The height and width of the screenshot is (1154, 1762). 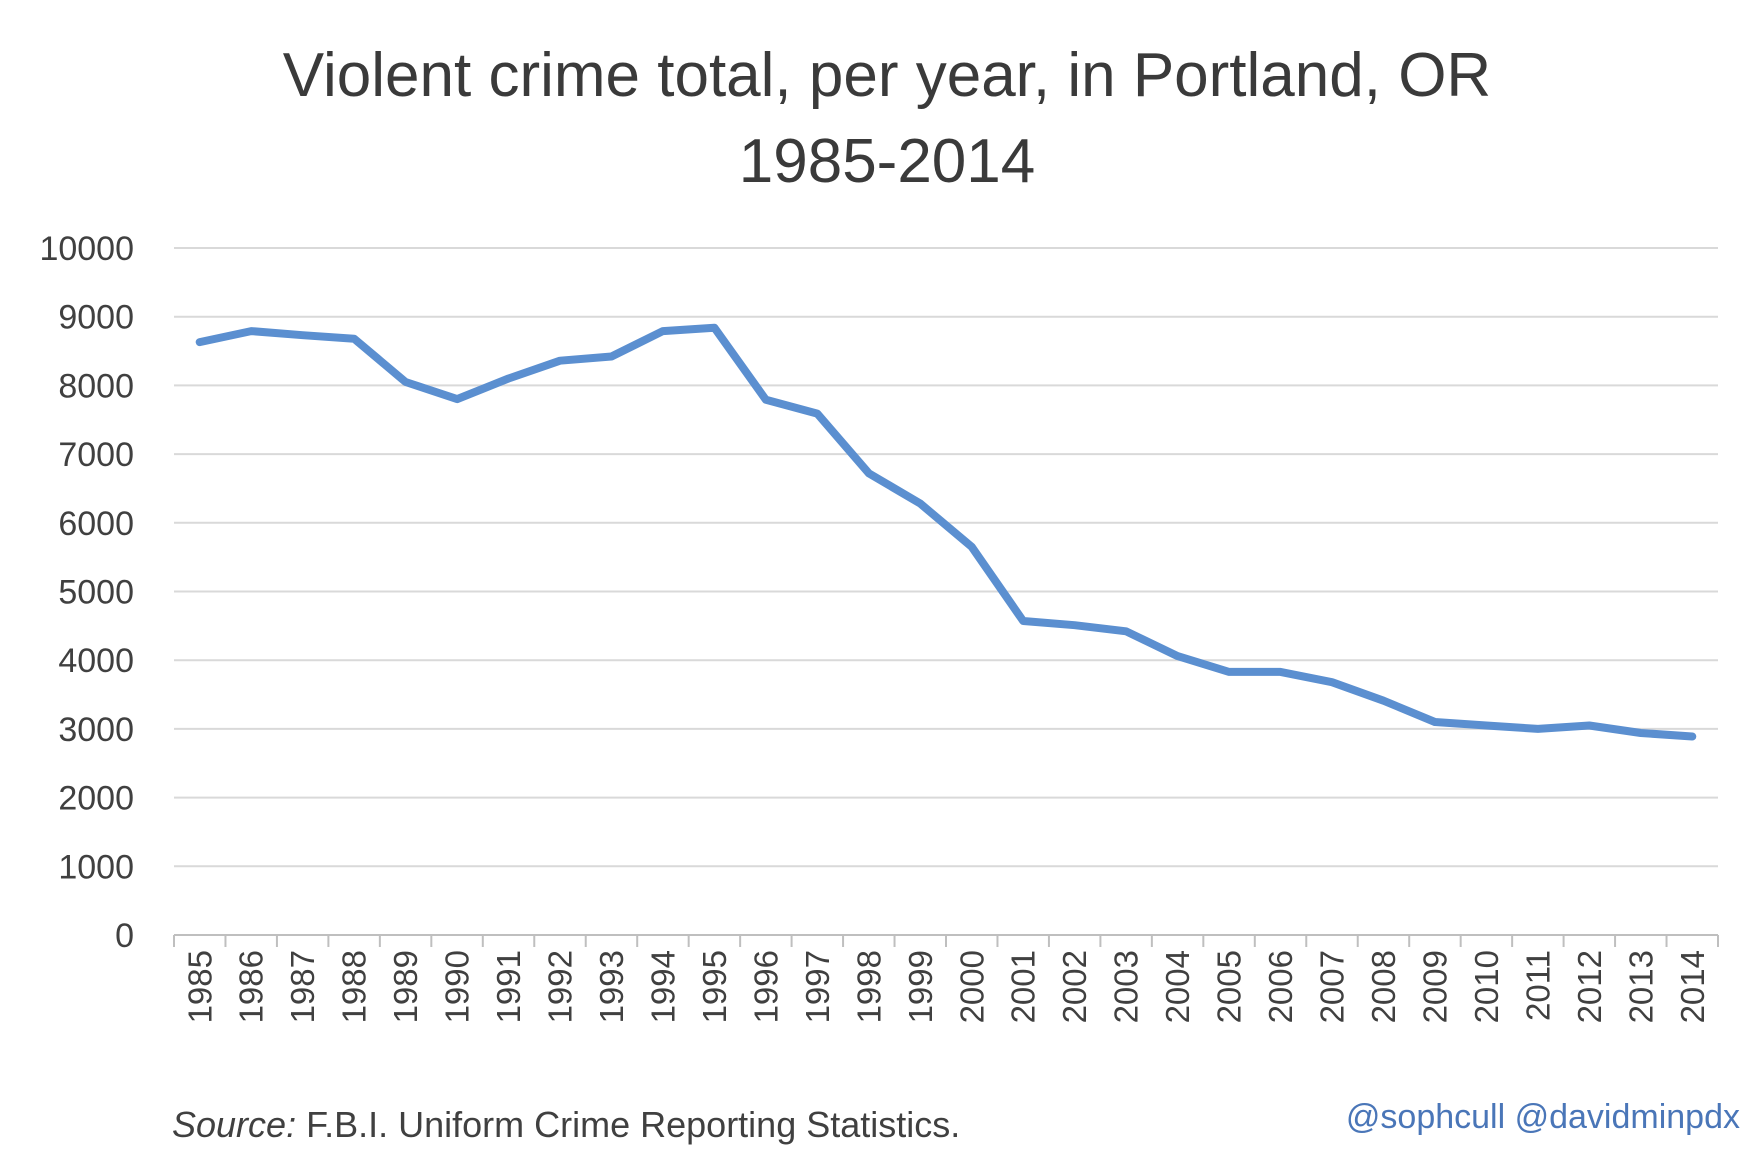 I want to click on x-tick-label: 1994, so click(x=662, y=986).